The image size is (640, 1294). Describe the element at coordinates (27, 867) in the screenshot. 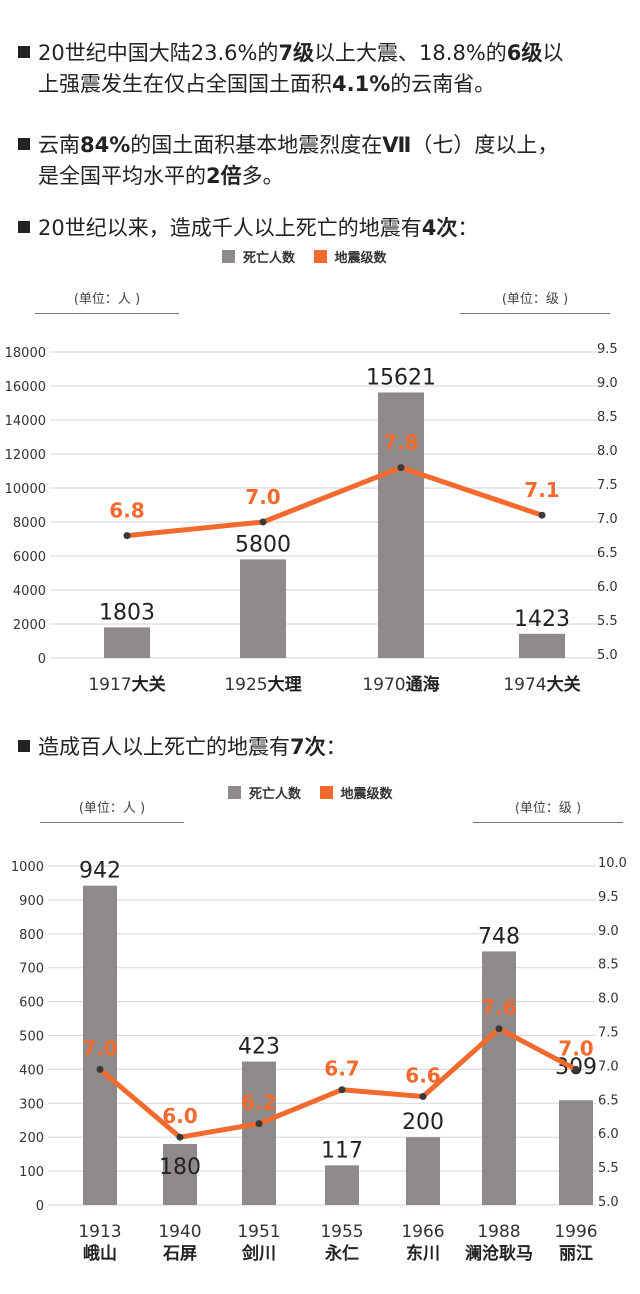

I see `y-left-tick: 1000` at that location.